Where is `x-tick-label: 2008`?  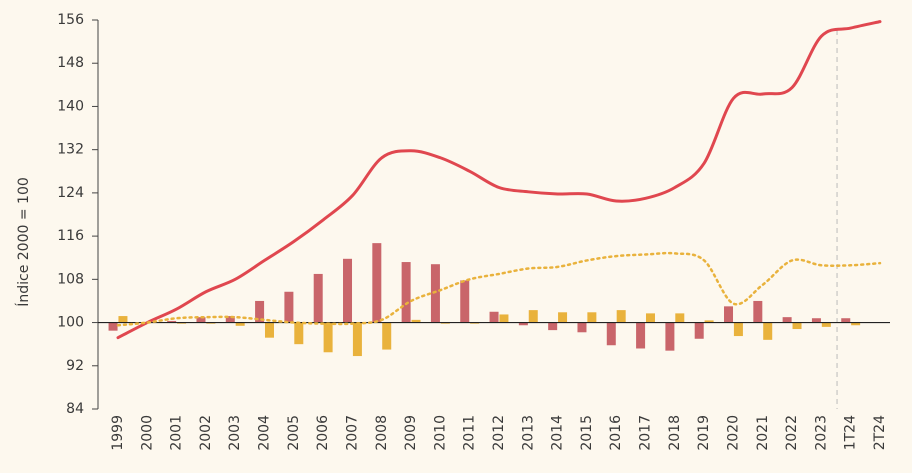
x-tick-label: 2008 is located at coordinates (382, 433).